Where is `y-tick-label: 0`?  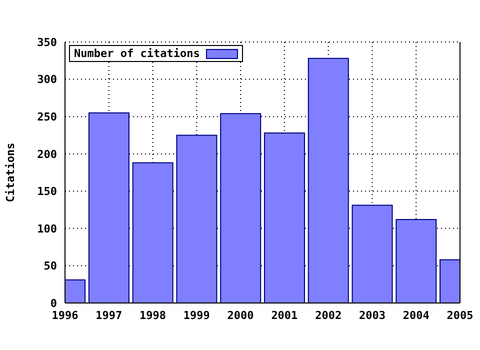 y-tick-label: 0 is located at coordinates (53, 303).